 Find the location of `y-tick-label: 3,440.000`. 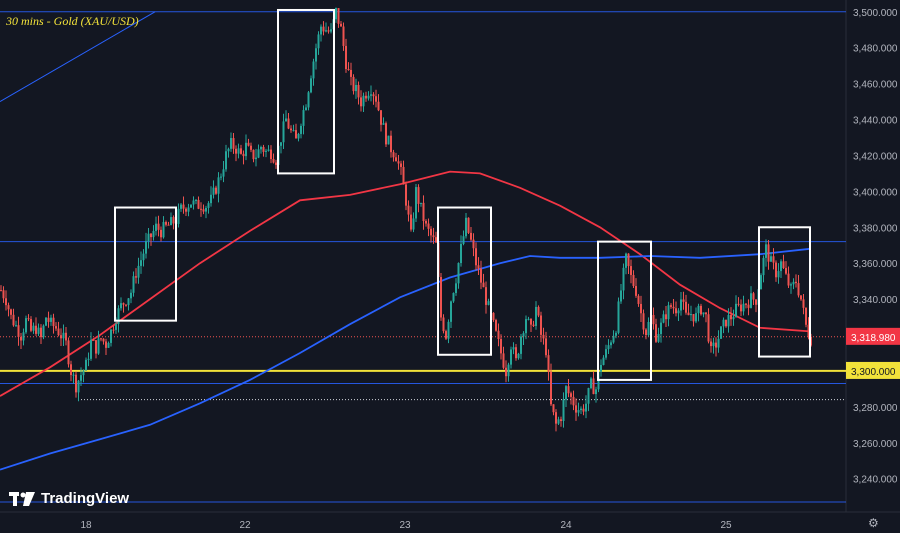

y-tick-label: 3,440.000 is located at coordinates (875, 121).